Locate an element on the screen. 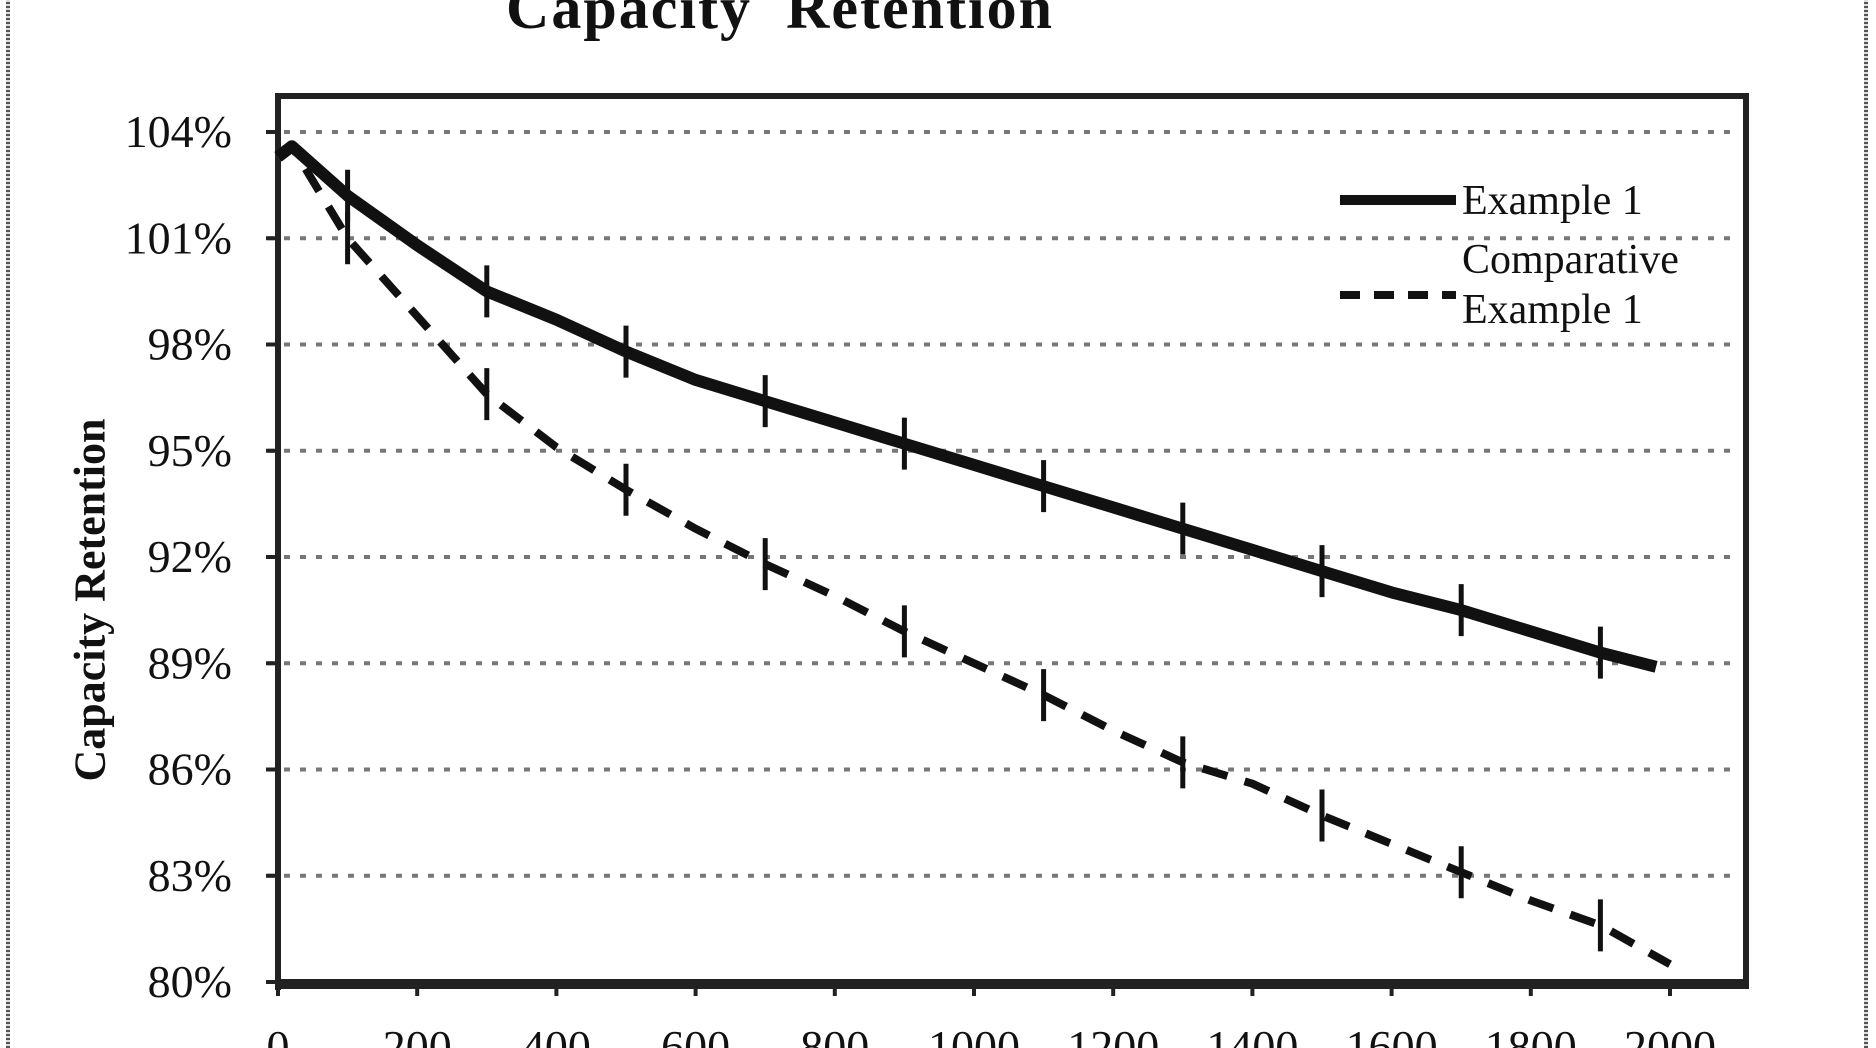 This screenshot has width=1876, height=1048. y-tick-label-95: 95% is located at coordinates (190, 450).